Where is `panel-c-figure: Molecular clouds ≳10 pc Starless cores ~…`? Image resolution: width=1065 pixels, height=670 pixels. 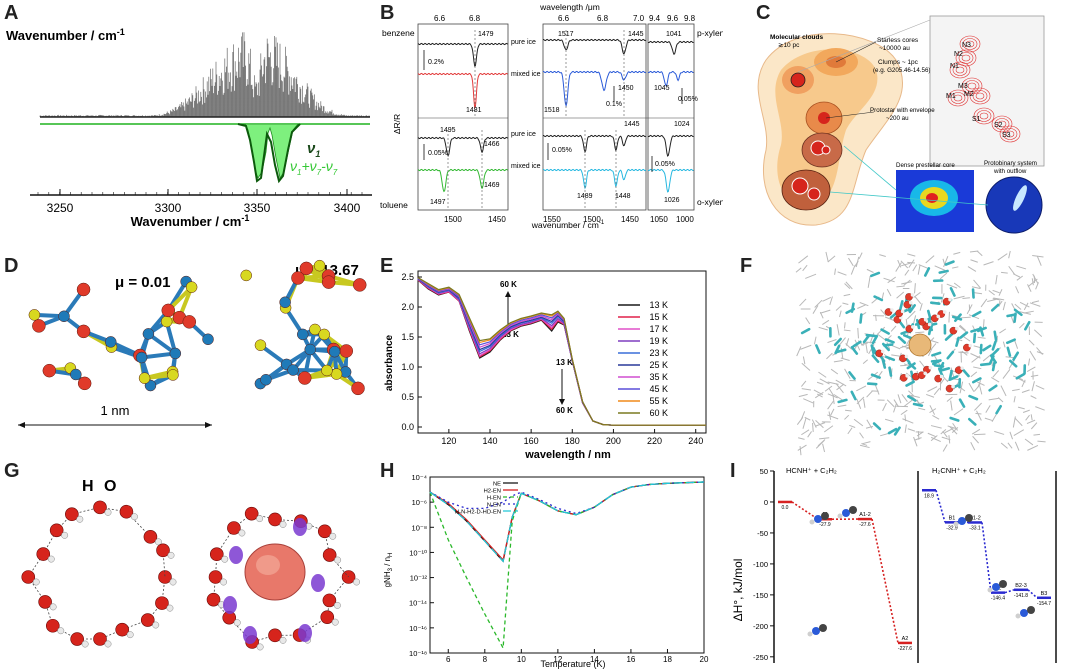
panel-c-figure: Molecular clouds ≳10 pc Starless cores ~… is located at coordinates (901, 124).